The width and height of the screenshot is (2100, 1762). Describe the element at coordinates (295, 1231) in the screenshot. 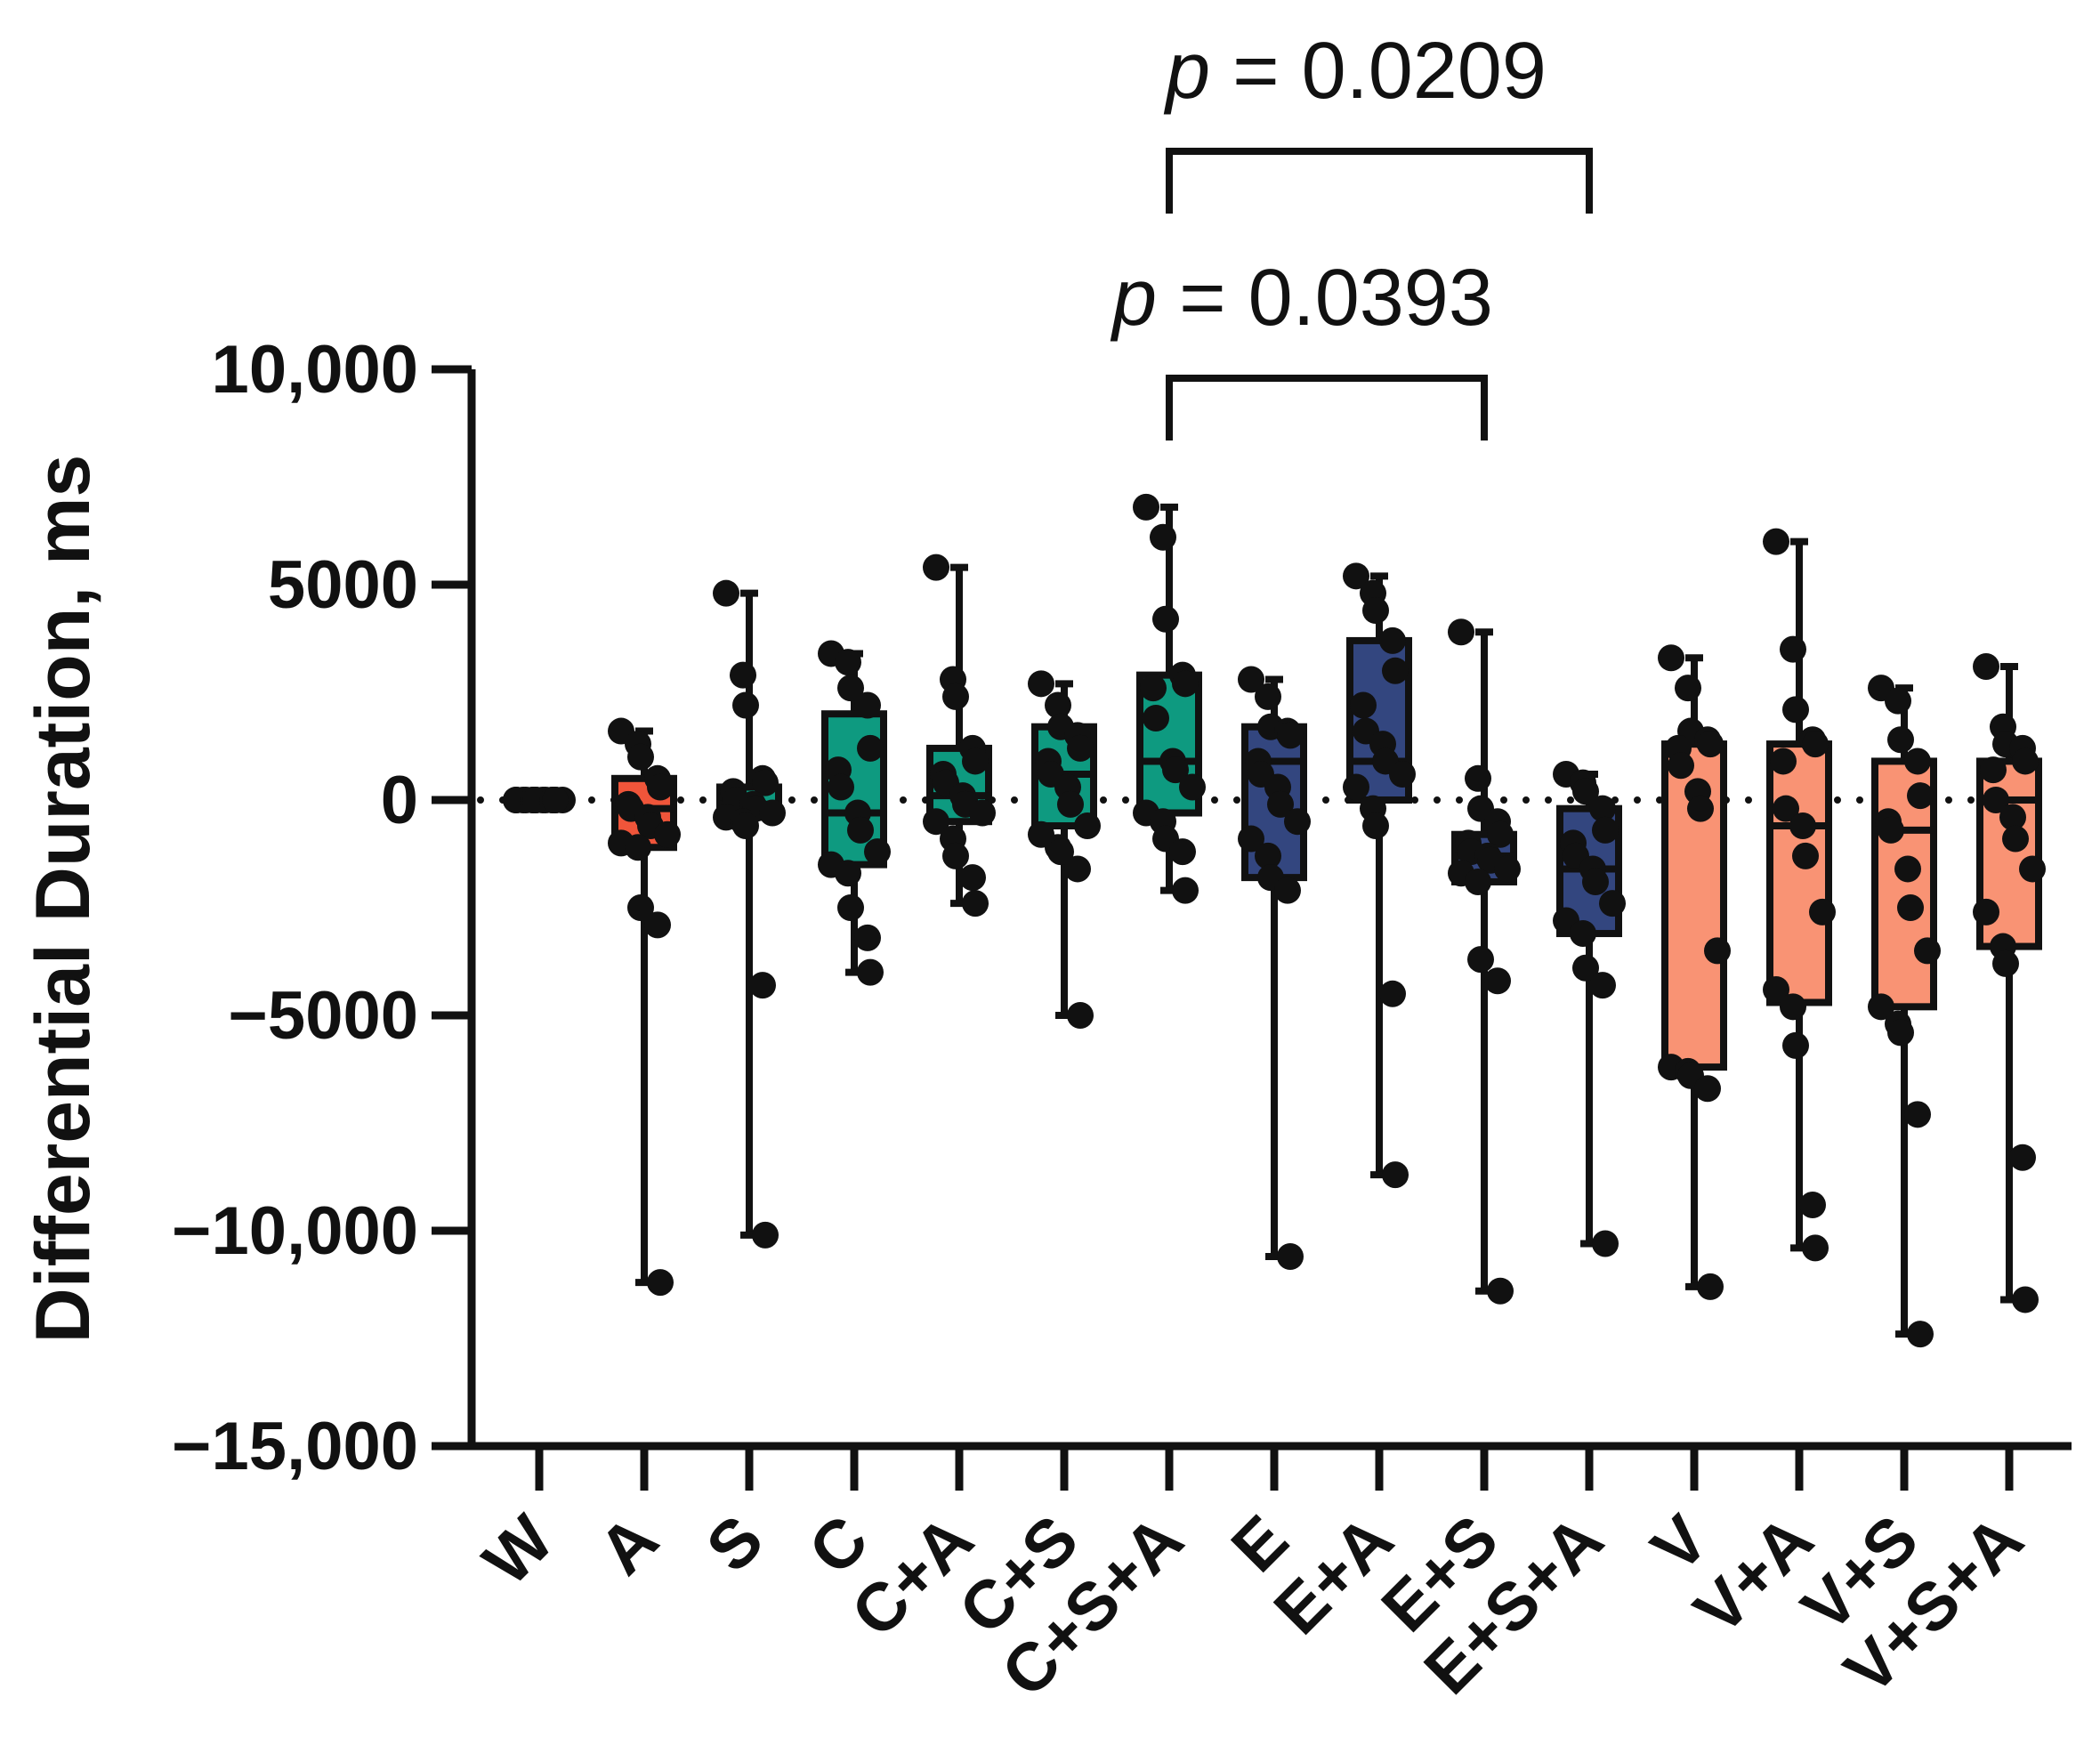

I see `y-tick-label: −10,000` at that location.